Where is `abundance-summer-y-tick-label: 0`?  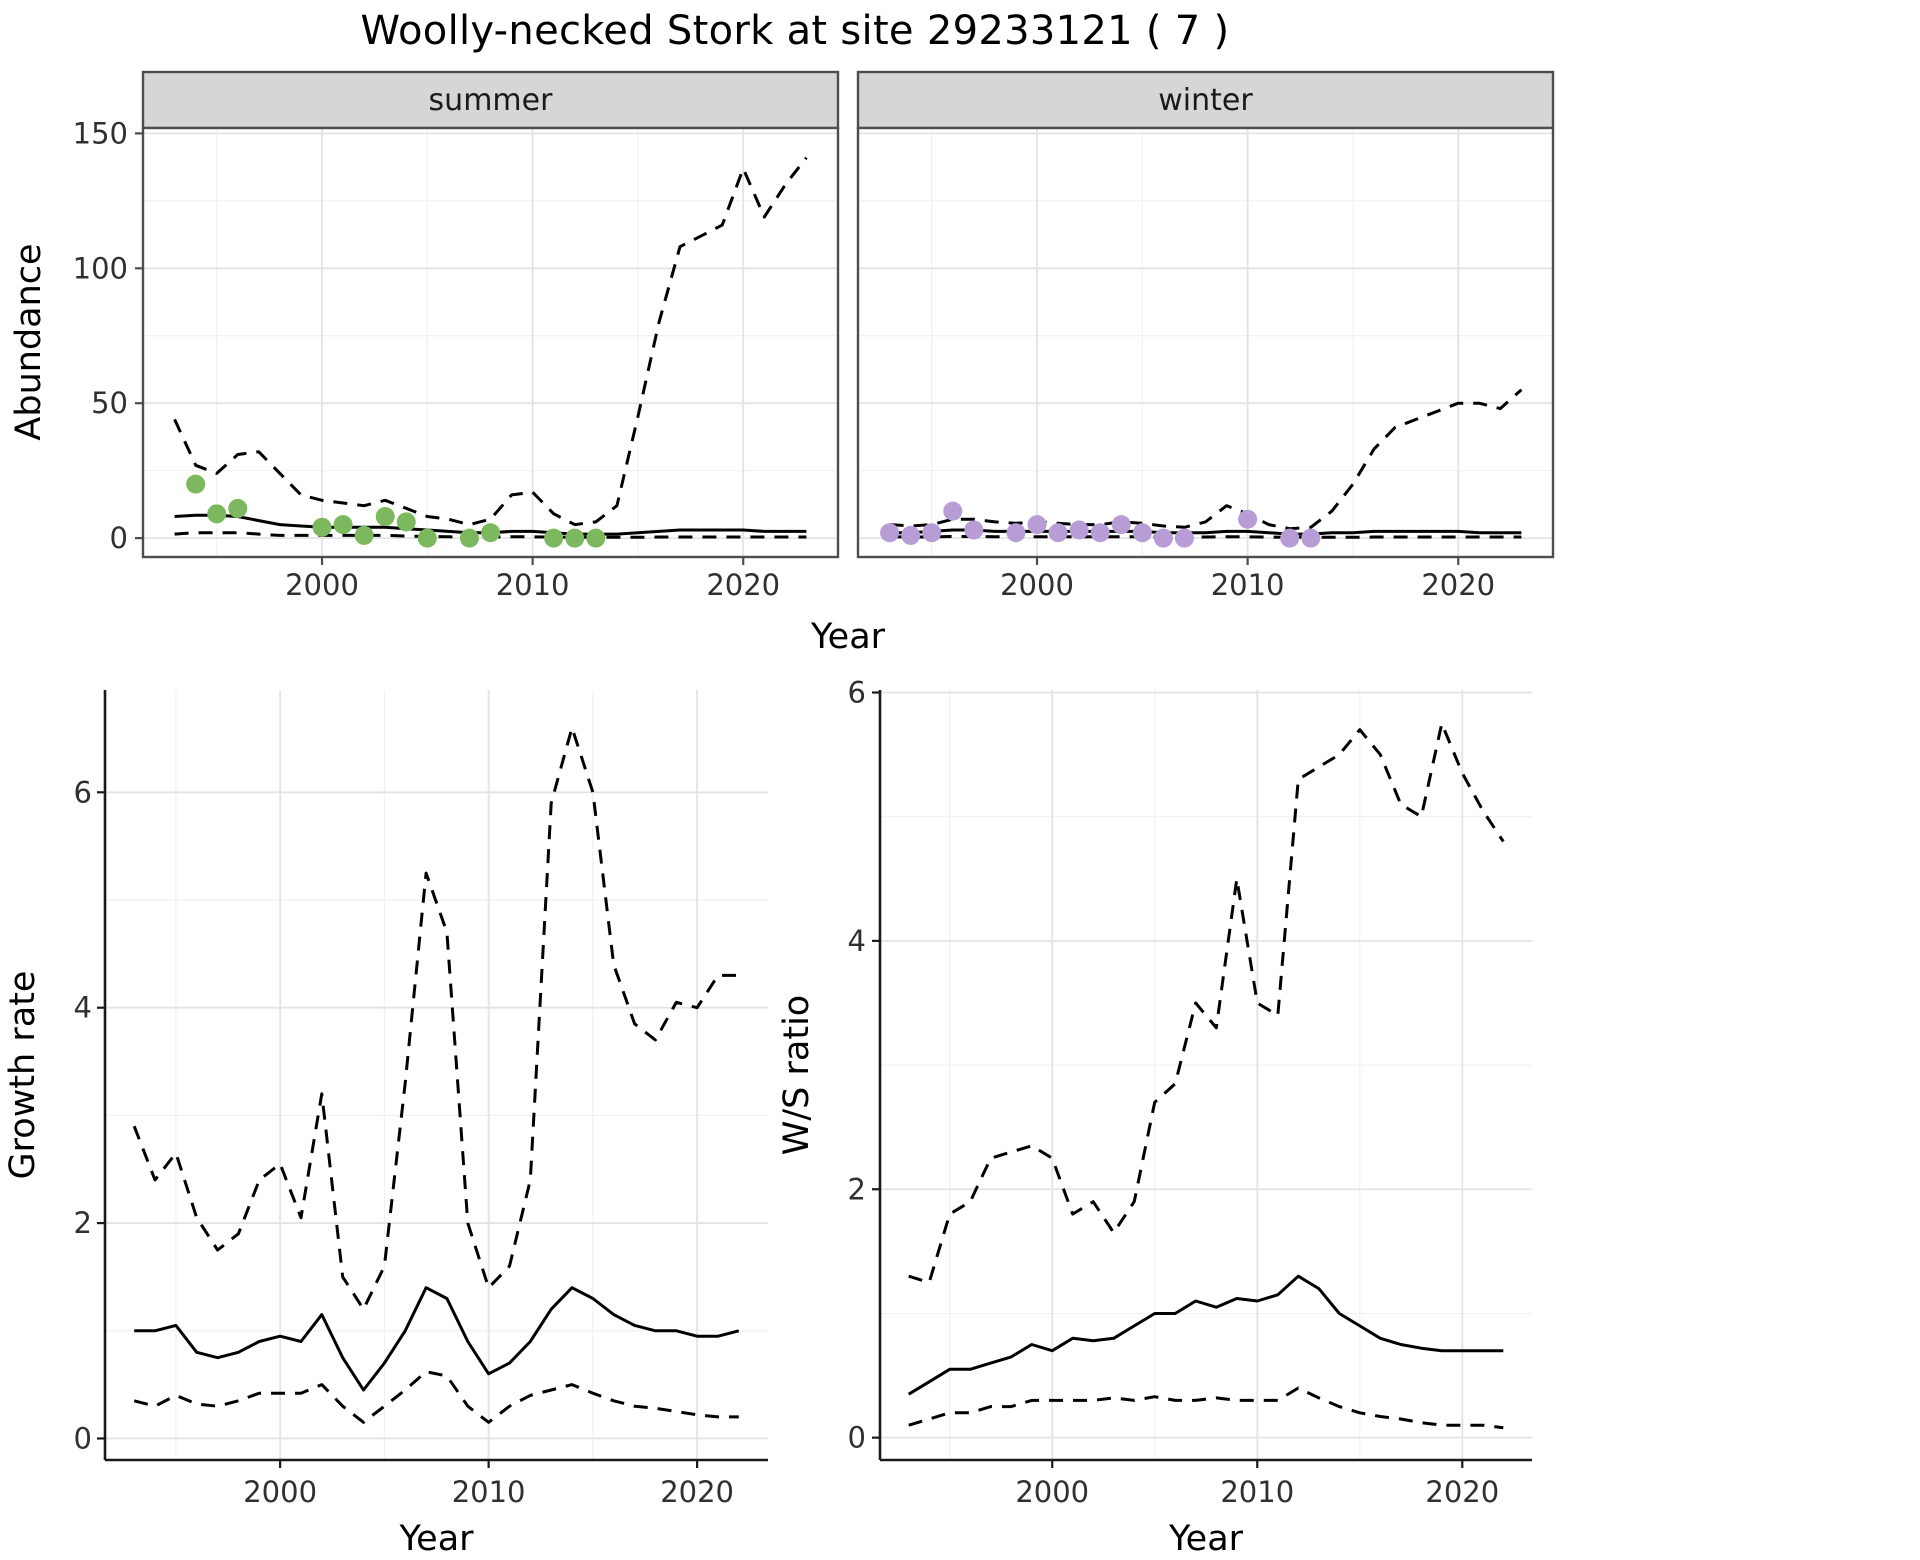 abundance-summer-y-tick-label: 0 is located at coordinates (119, 538).